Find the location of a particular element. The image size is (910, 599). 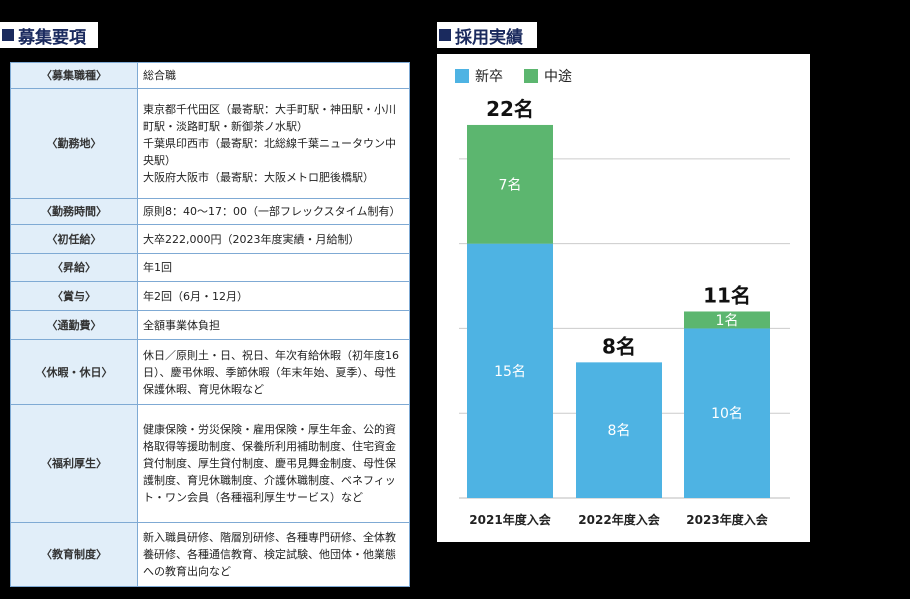

bar-value-label: 15名 is located at coordinates (510, 372).